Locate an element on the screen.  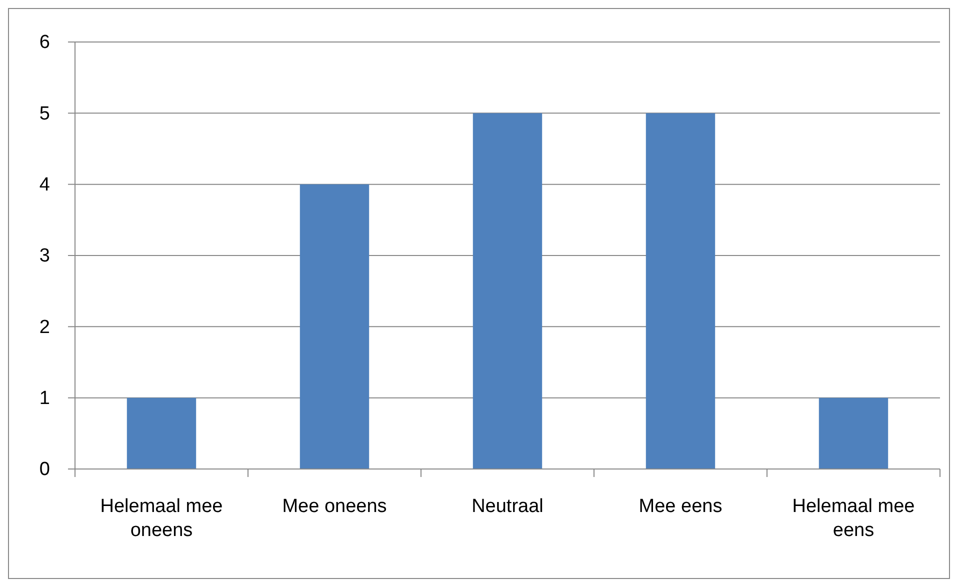
x-tick-label: Helemaal mee oneens is located at coordinates (161, 518).